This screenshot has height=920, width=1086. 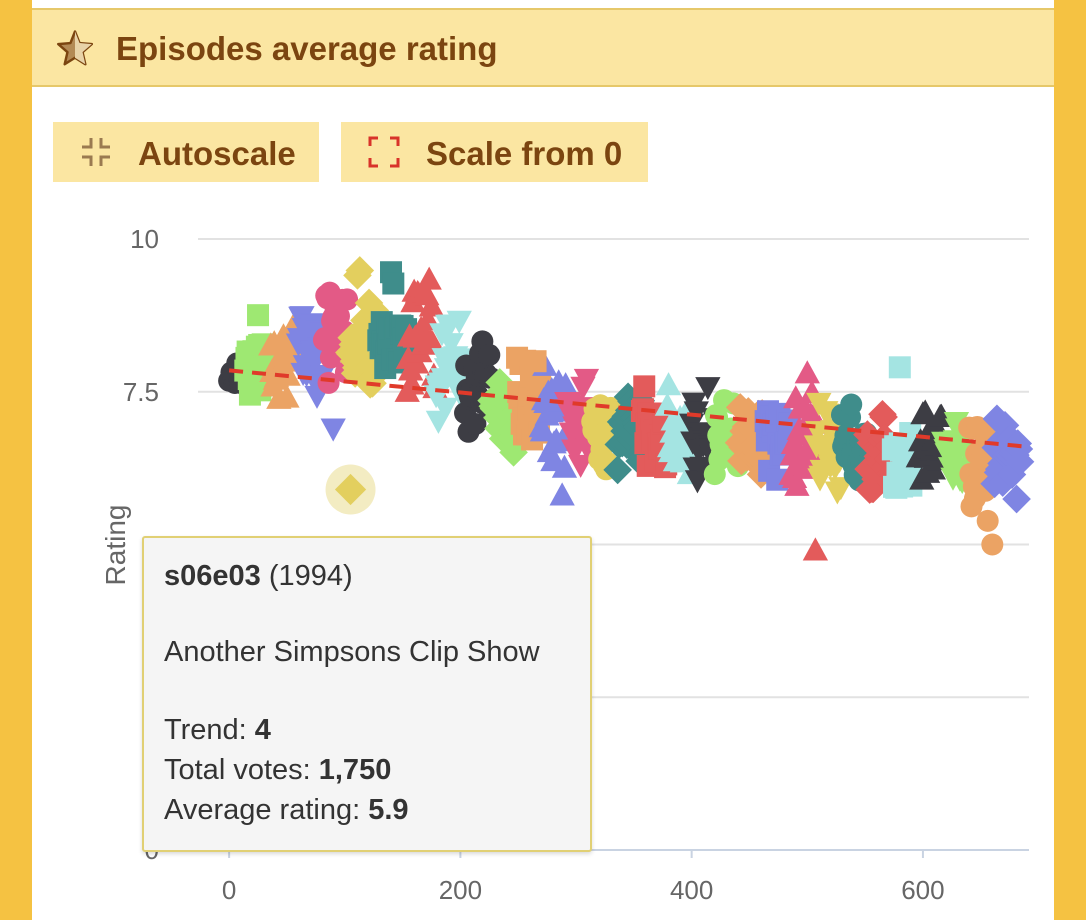 I want to click on collapse-icon, so click(x=96, y=152).